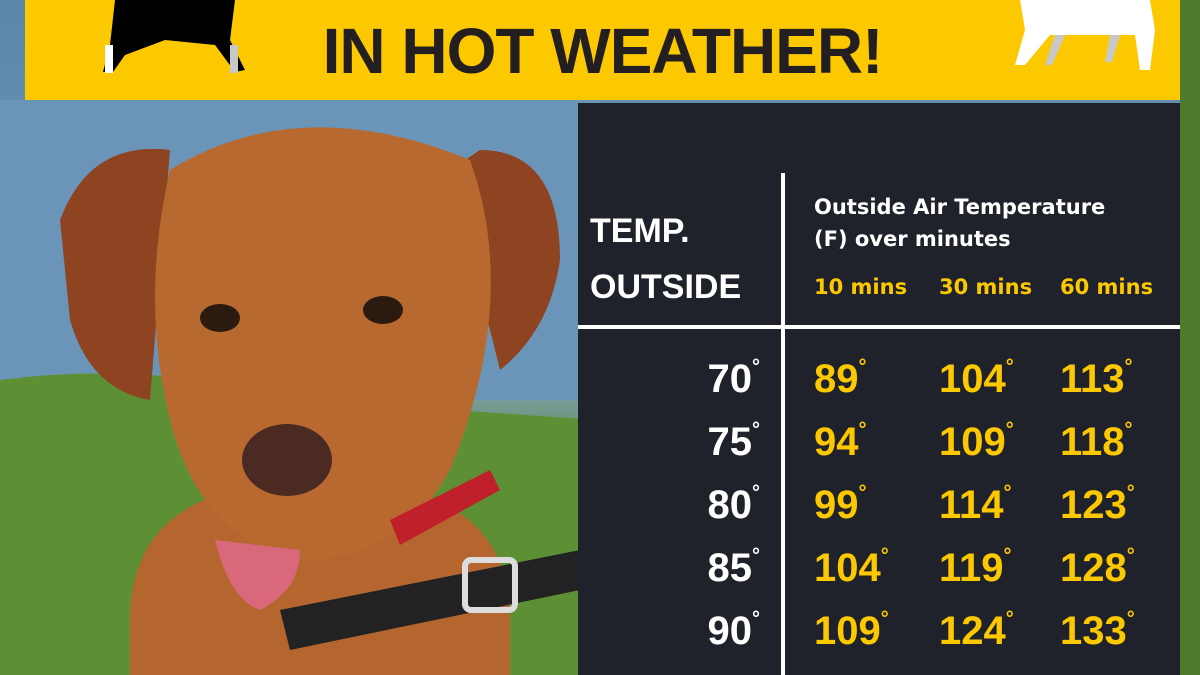 The image size is (1200, 675). Describe the element at coordinates (861, 287) in the screenshot. I see `column-header-10: 10 mins` at that location.